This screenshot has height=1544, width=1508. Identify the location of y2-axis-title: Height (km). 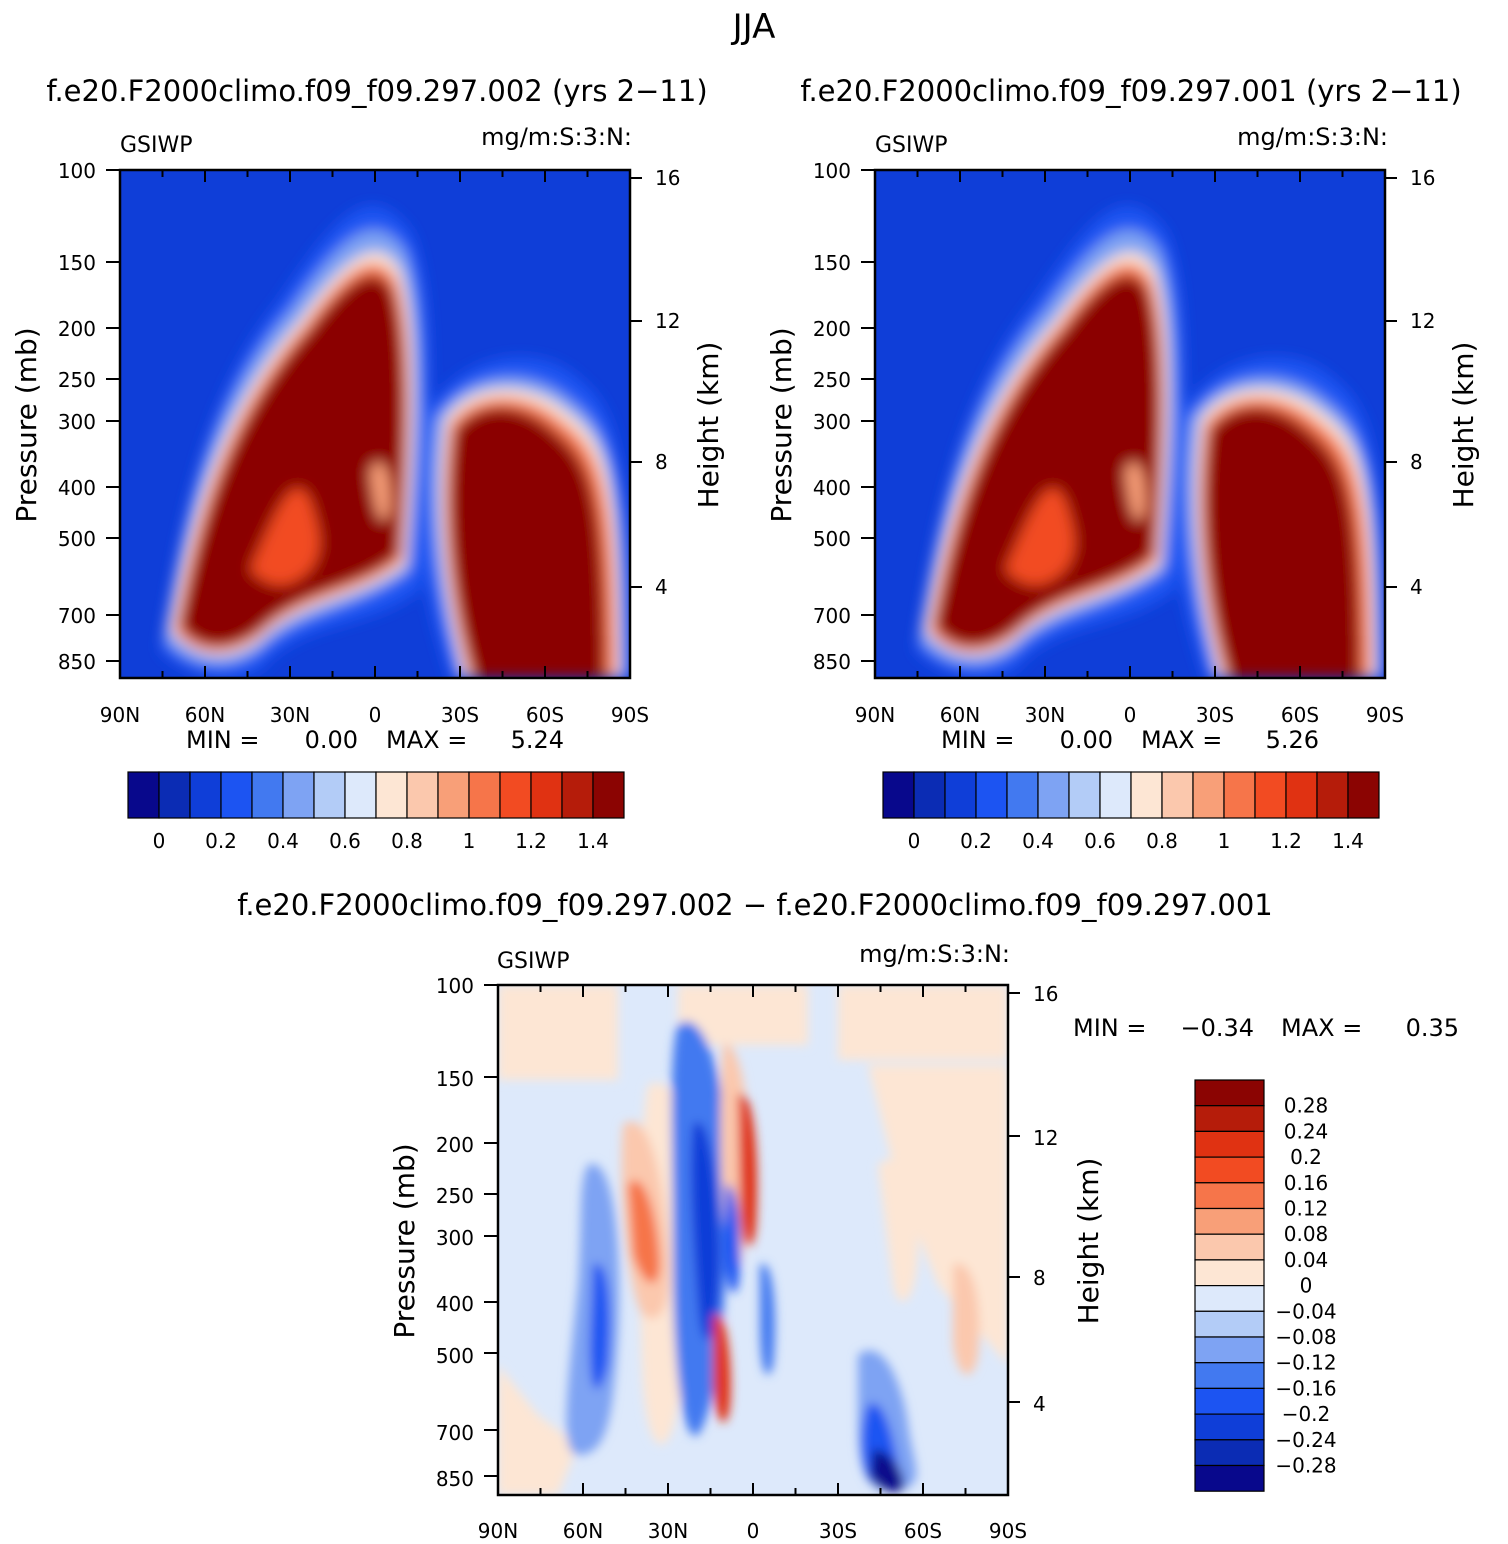
(708, 425).